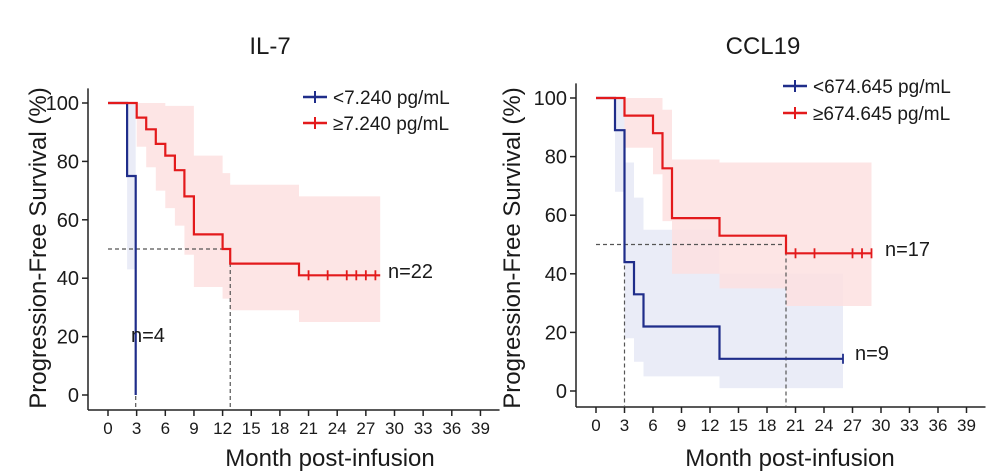 The height and width of the screenshot is (473, 993). Describe the element at coordinates (907, 250) in the screenshot. I see `n-label-series-1: n=17` at that location.